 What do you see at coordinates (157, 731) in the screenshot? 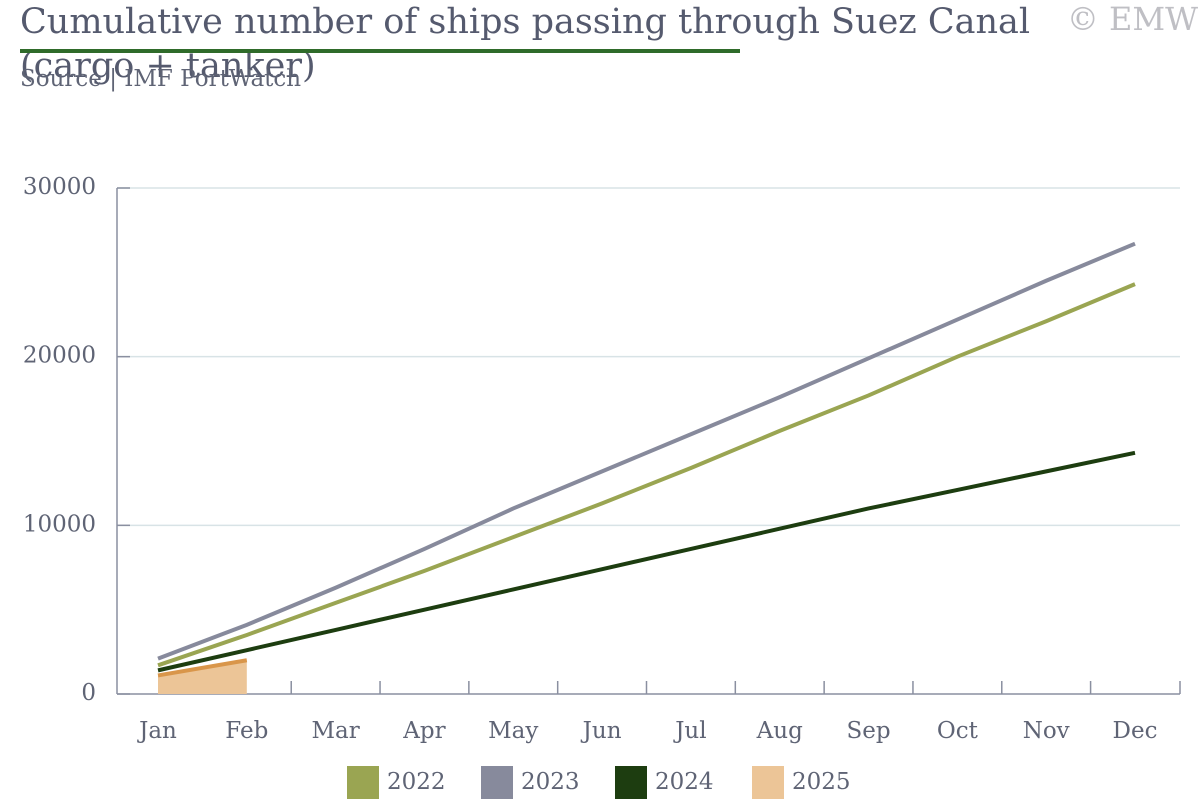
I see `x-tick-label: Jan` at bounding box center [157, 731].